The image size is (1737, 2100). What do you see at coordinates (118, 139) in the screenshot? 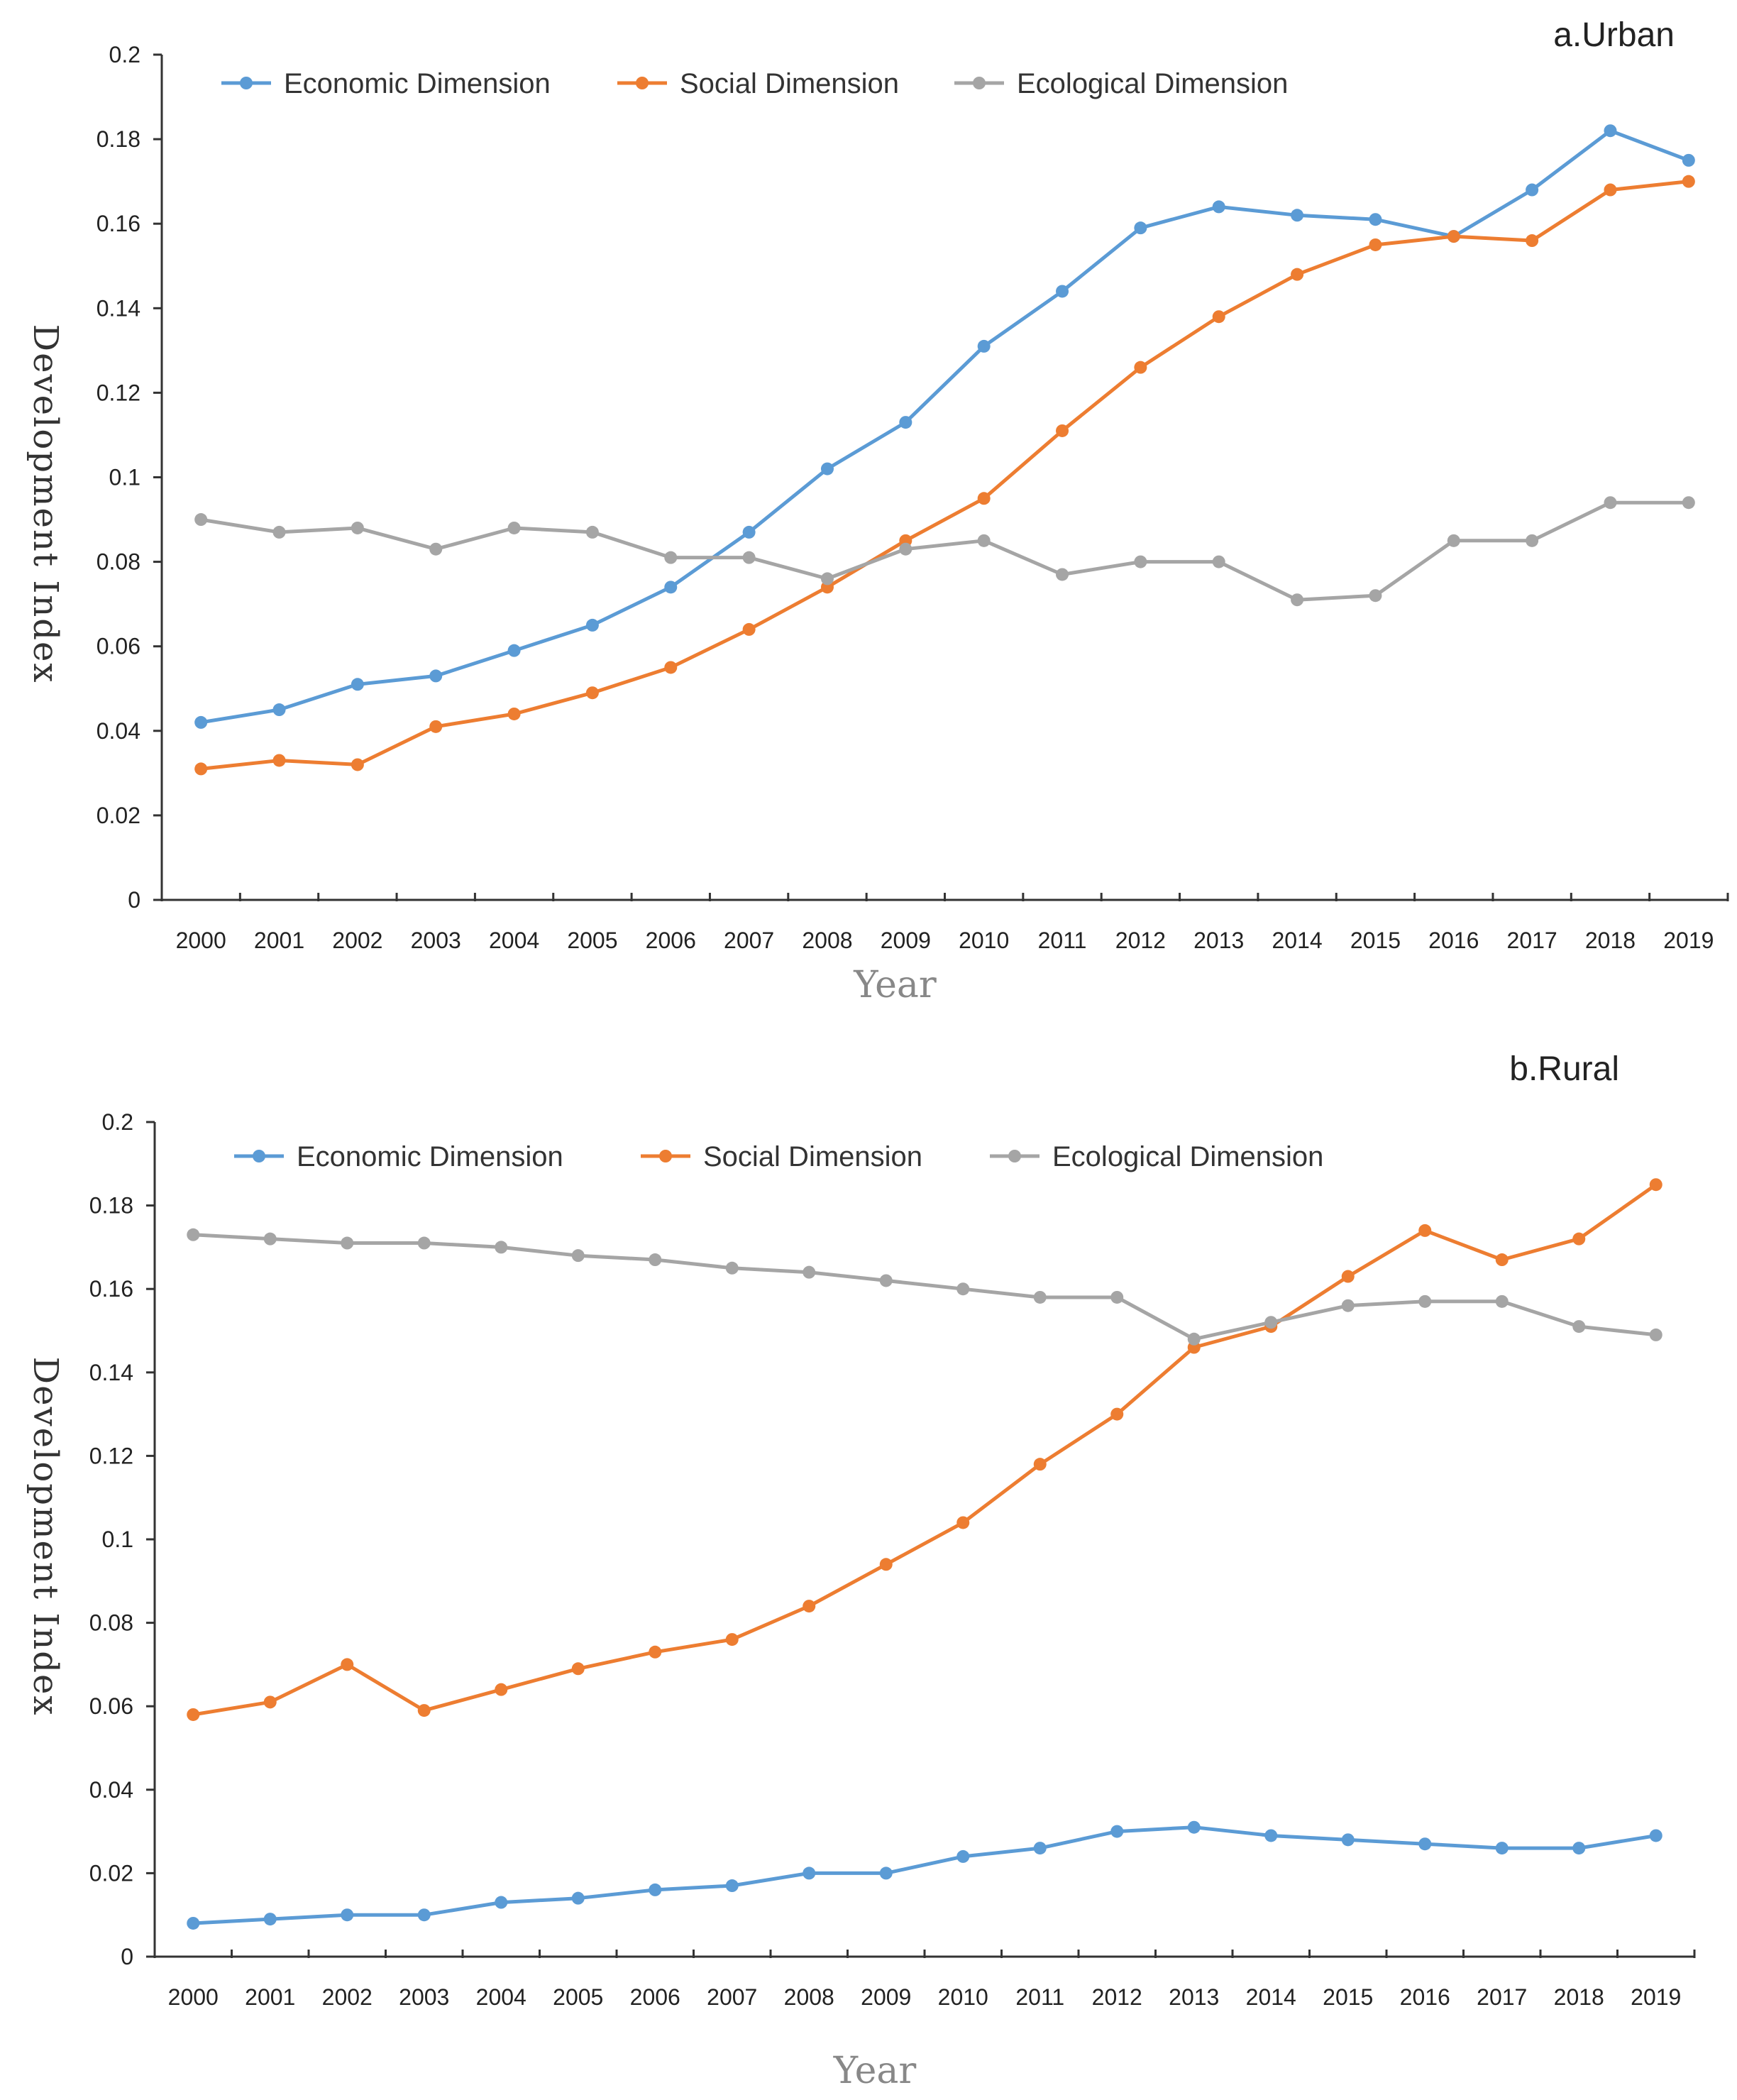
I see `y-tick-label: 0.18` at bounding box center [118, 139].